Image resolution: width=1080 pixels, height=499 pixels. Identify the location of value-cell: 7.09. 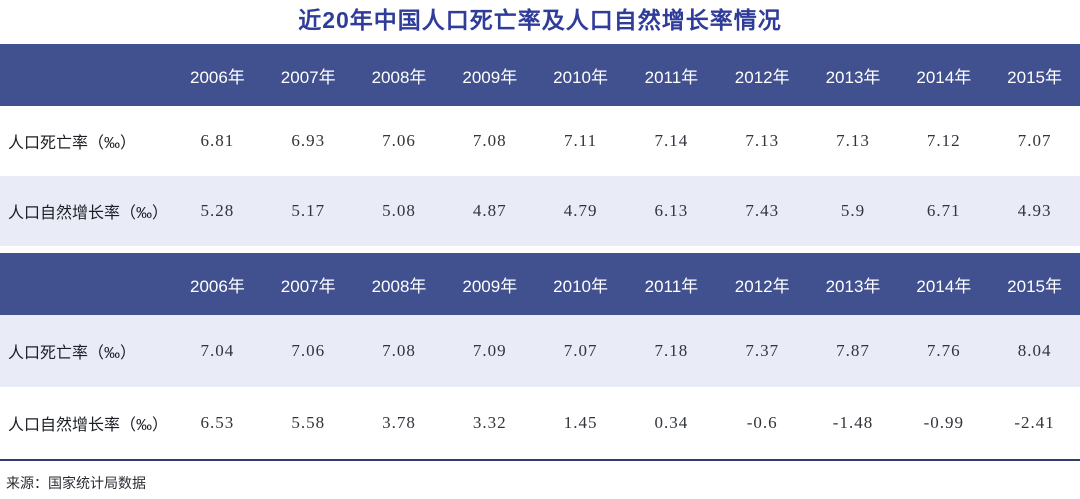
(489, 350).